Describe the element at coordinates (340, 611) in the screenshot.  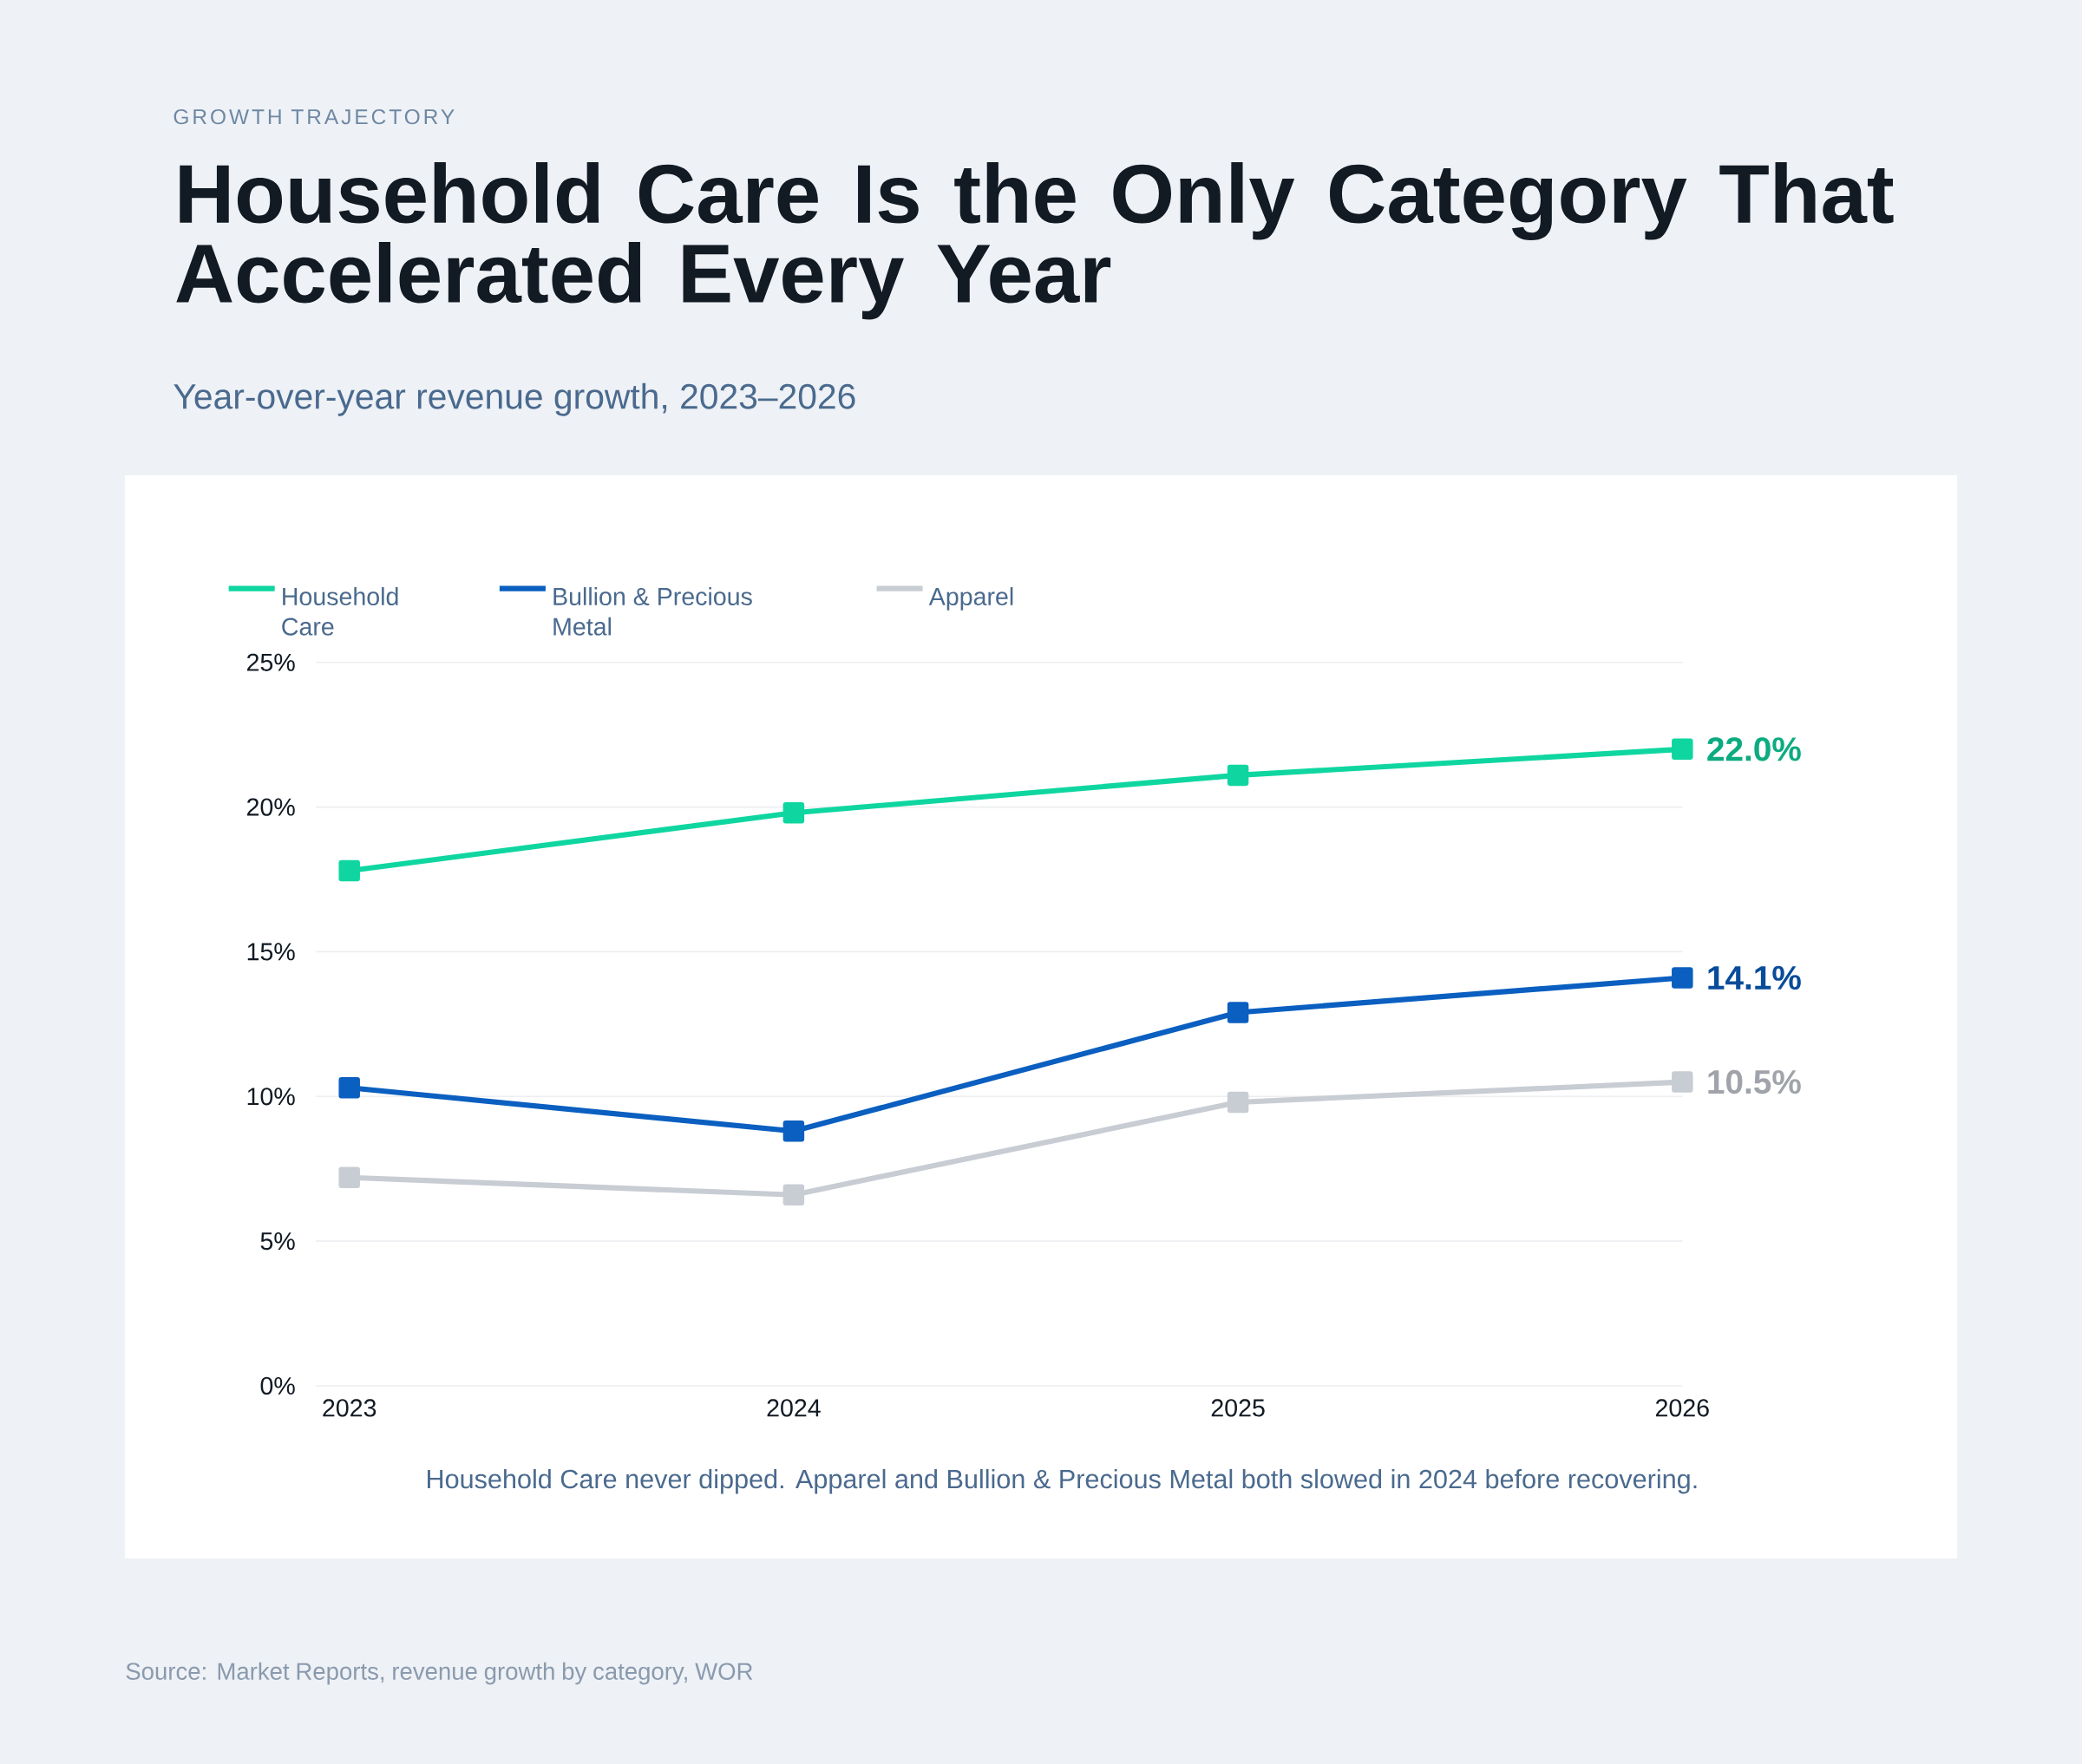
I see `legend-label: Household Care` at that location.